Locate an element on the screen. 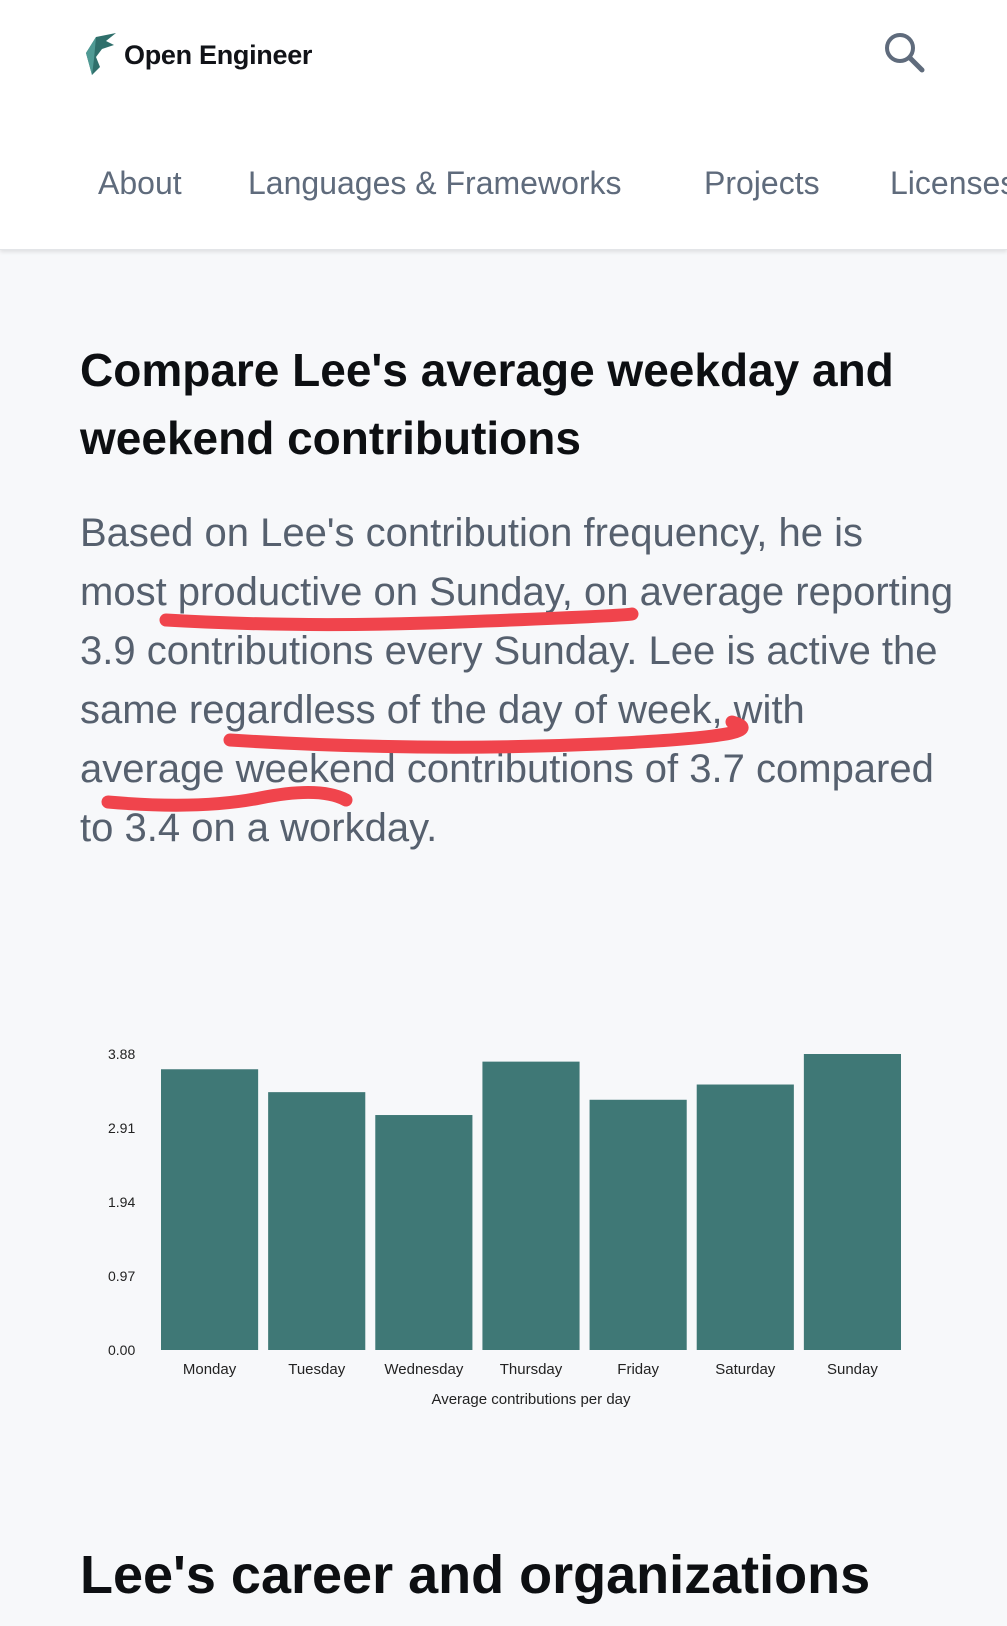 This screenshot has width=1007, height=1626. bar-monday is located at coordinates (210, 1209).